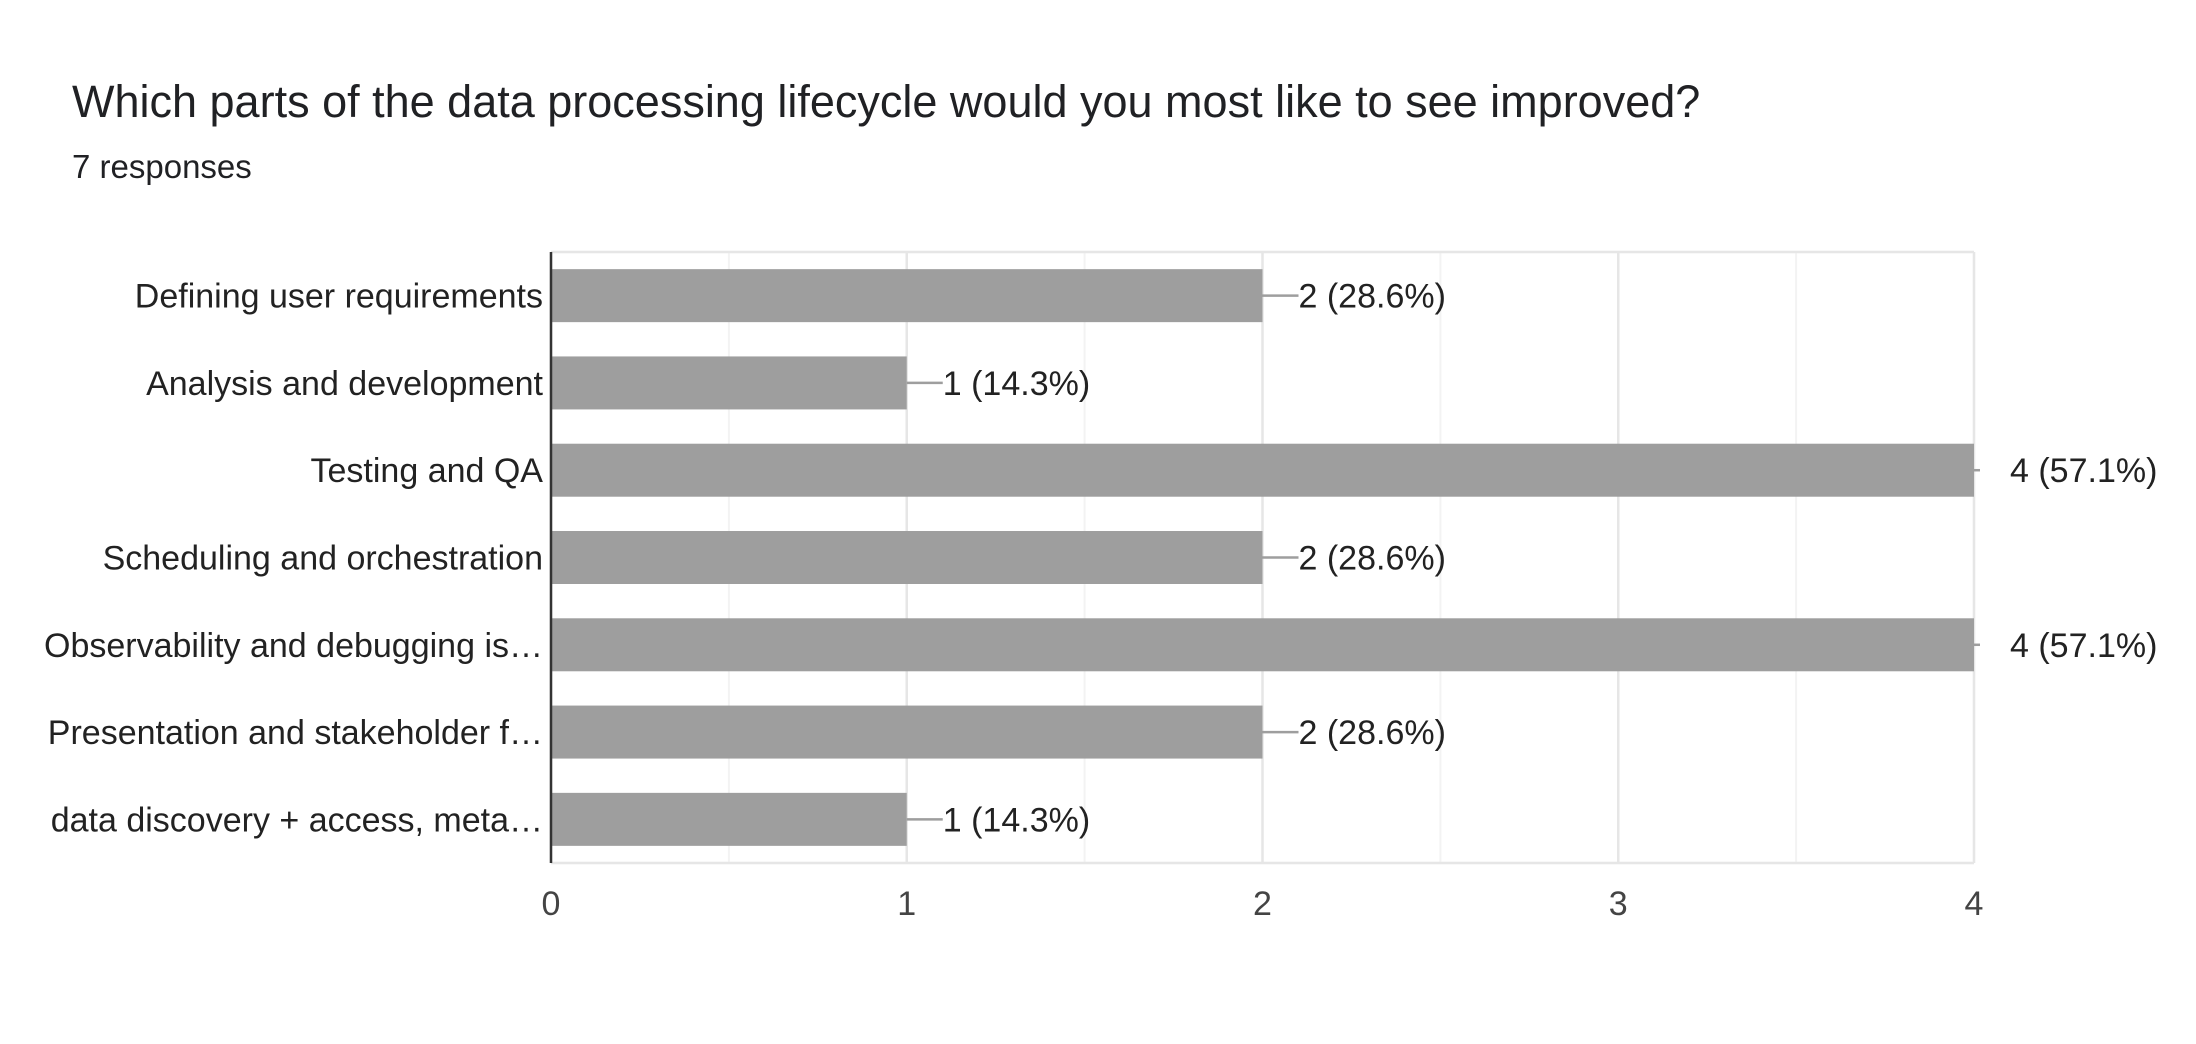 This screenshot has height=1044, width=2196. I want to click on x-tick-label: 4, so click(1974, 904).